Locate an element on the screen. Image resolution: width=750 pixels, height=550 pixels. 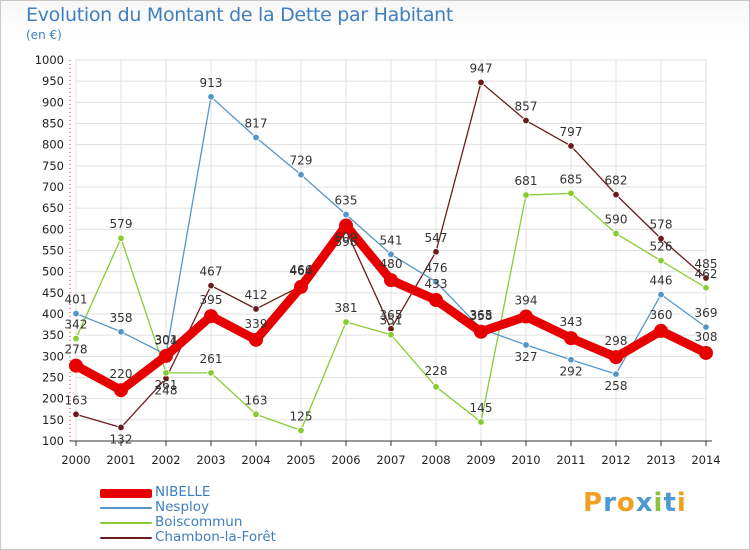
data-label-chambon: 547 is located at coordinates (436, 238).